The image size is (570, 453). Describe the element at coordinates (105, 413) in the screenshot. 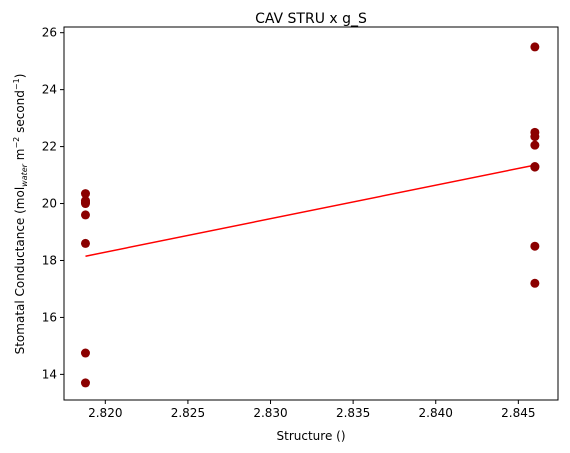

I see `x-tick-label: 2.820` at that location.